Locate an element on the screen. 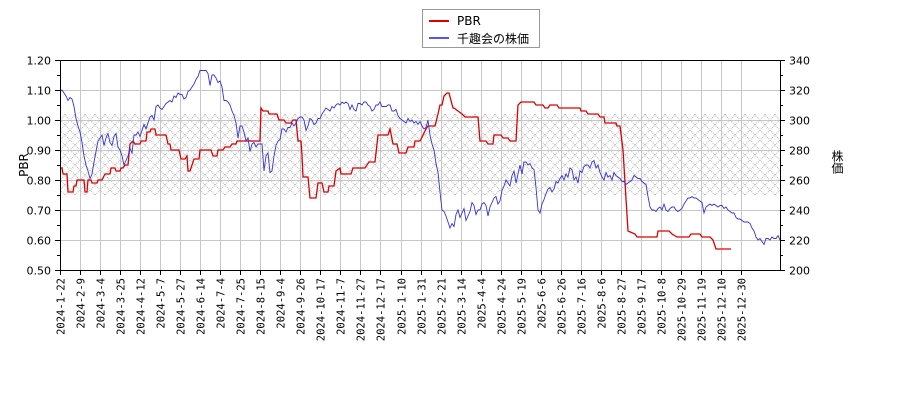  svg-text: 2025-2-21 is located at coordinates (443, 306).